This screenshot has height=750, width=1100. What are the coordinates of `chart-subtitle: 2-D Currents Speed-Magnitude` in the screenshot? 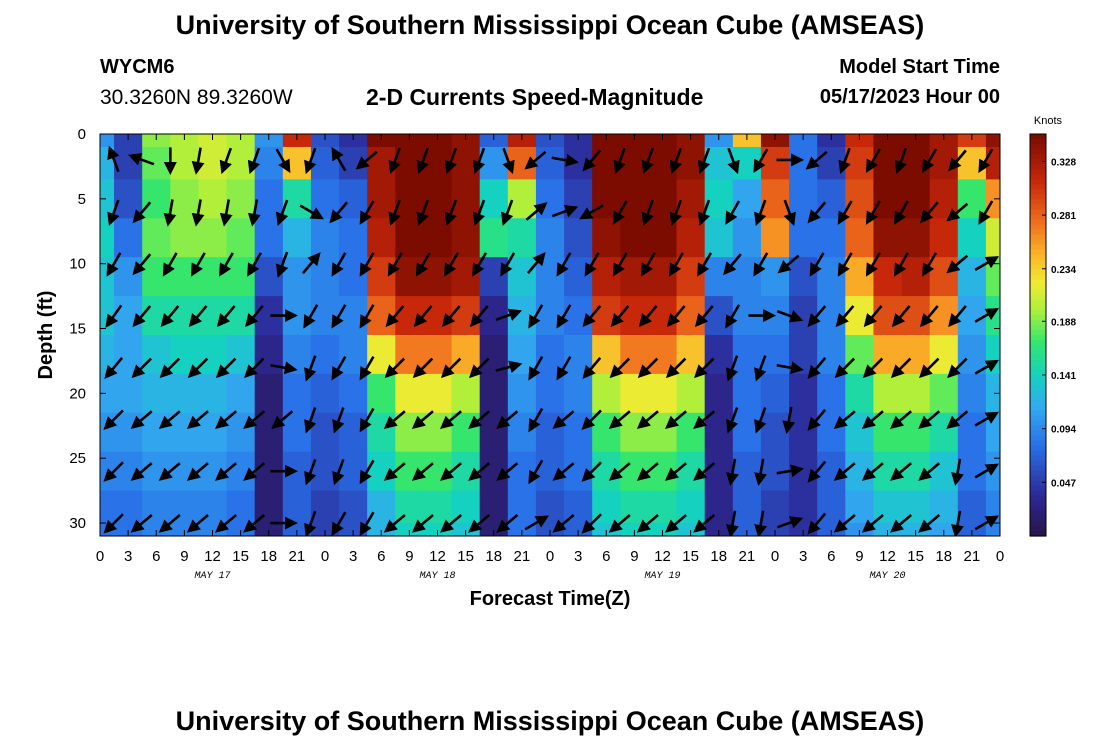 It's located at (535, 97).